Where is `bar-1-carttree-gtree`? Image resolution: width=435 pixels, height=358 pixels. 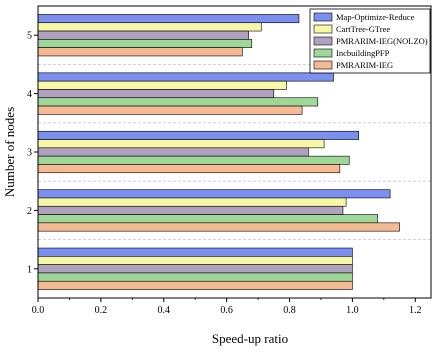 bar-1-carttree-gtree is located at coordinates (195, 260).